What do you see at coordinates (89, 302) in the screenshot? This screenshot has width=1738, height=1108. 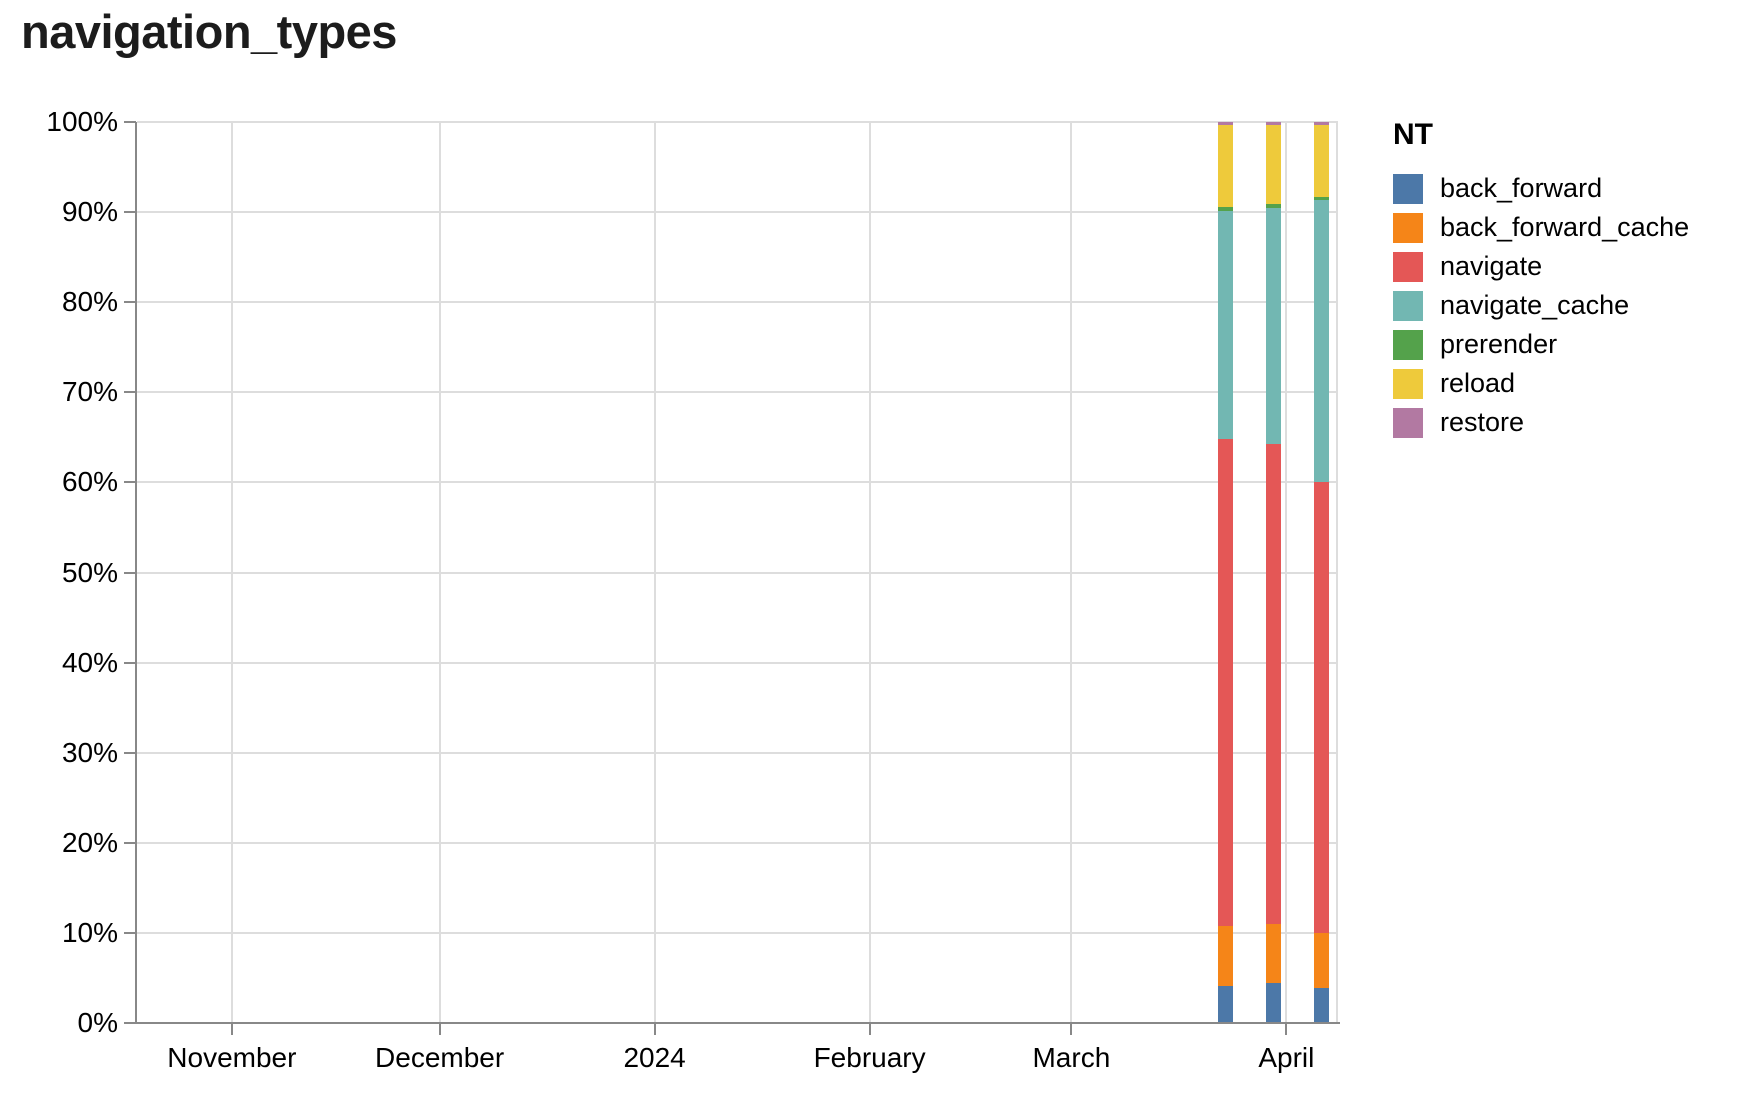 I see `y-tick-label: 80%` at bounding box center [89, 302].